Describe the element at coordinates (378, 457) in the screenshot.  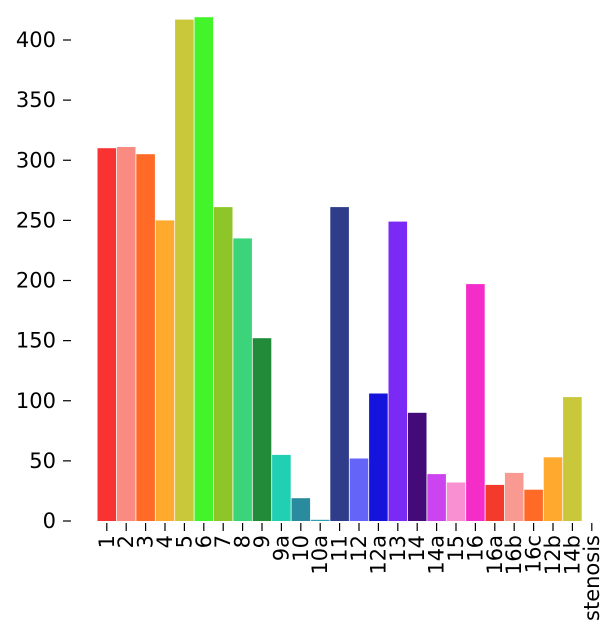
I see `bar-12a` at that location.